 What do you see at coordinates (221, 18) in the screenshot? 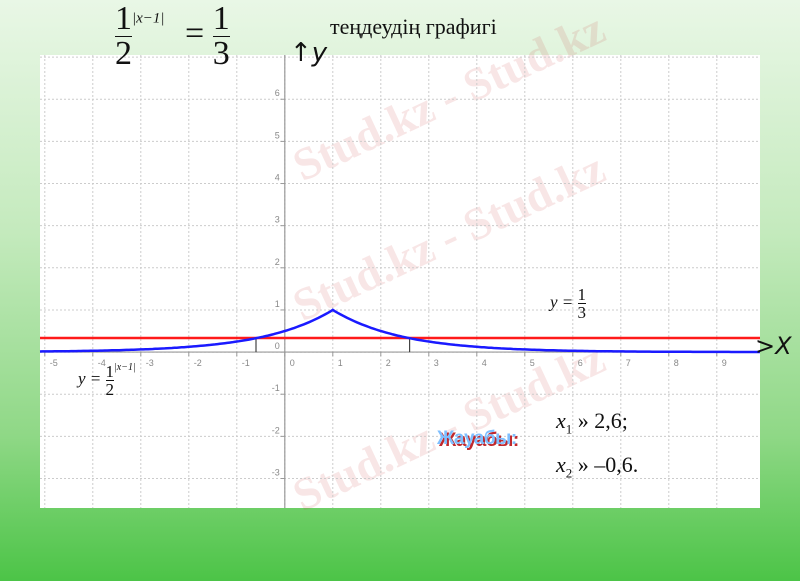
I see `equation-rhs-numerator: 1` at bounding box center [221, 18].